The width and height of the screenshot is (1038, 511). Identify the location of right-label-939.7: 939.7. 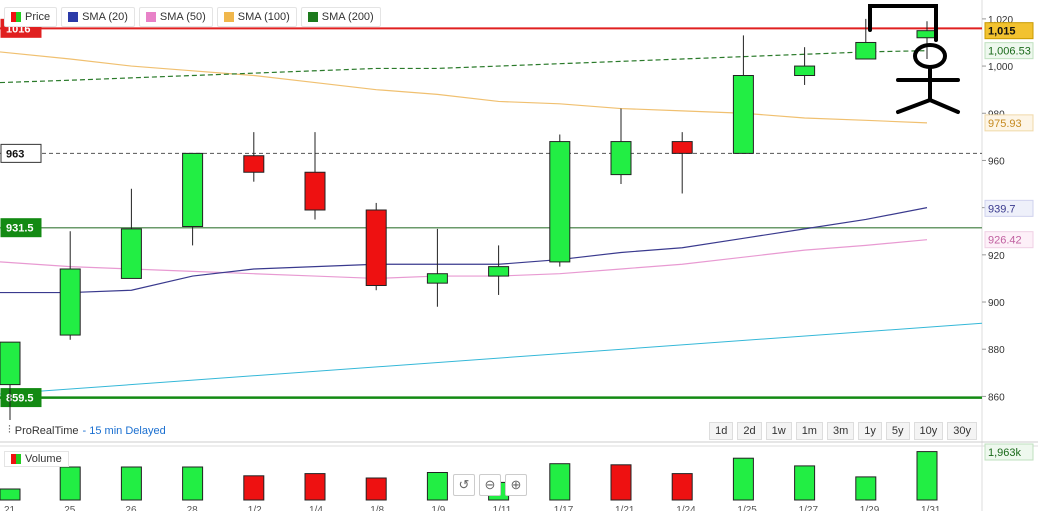
(1002, 209).